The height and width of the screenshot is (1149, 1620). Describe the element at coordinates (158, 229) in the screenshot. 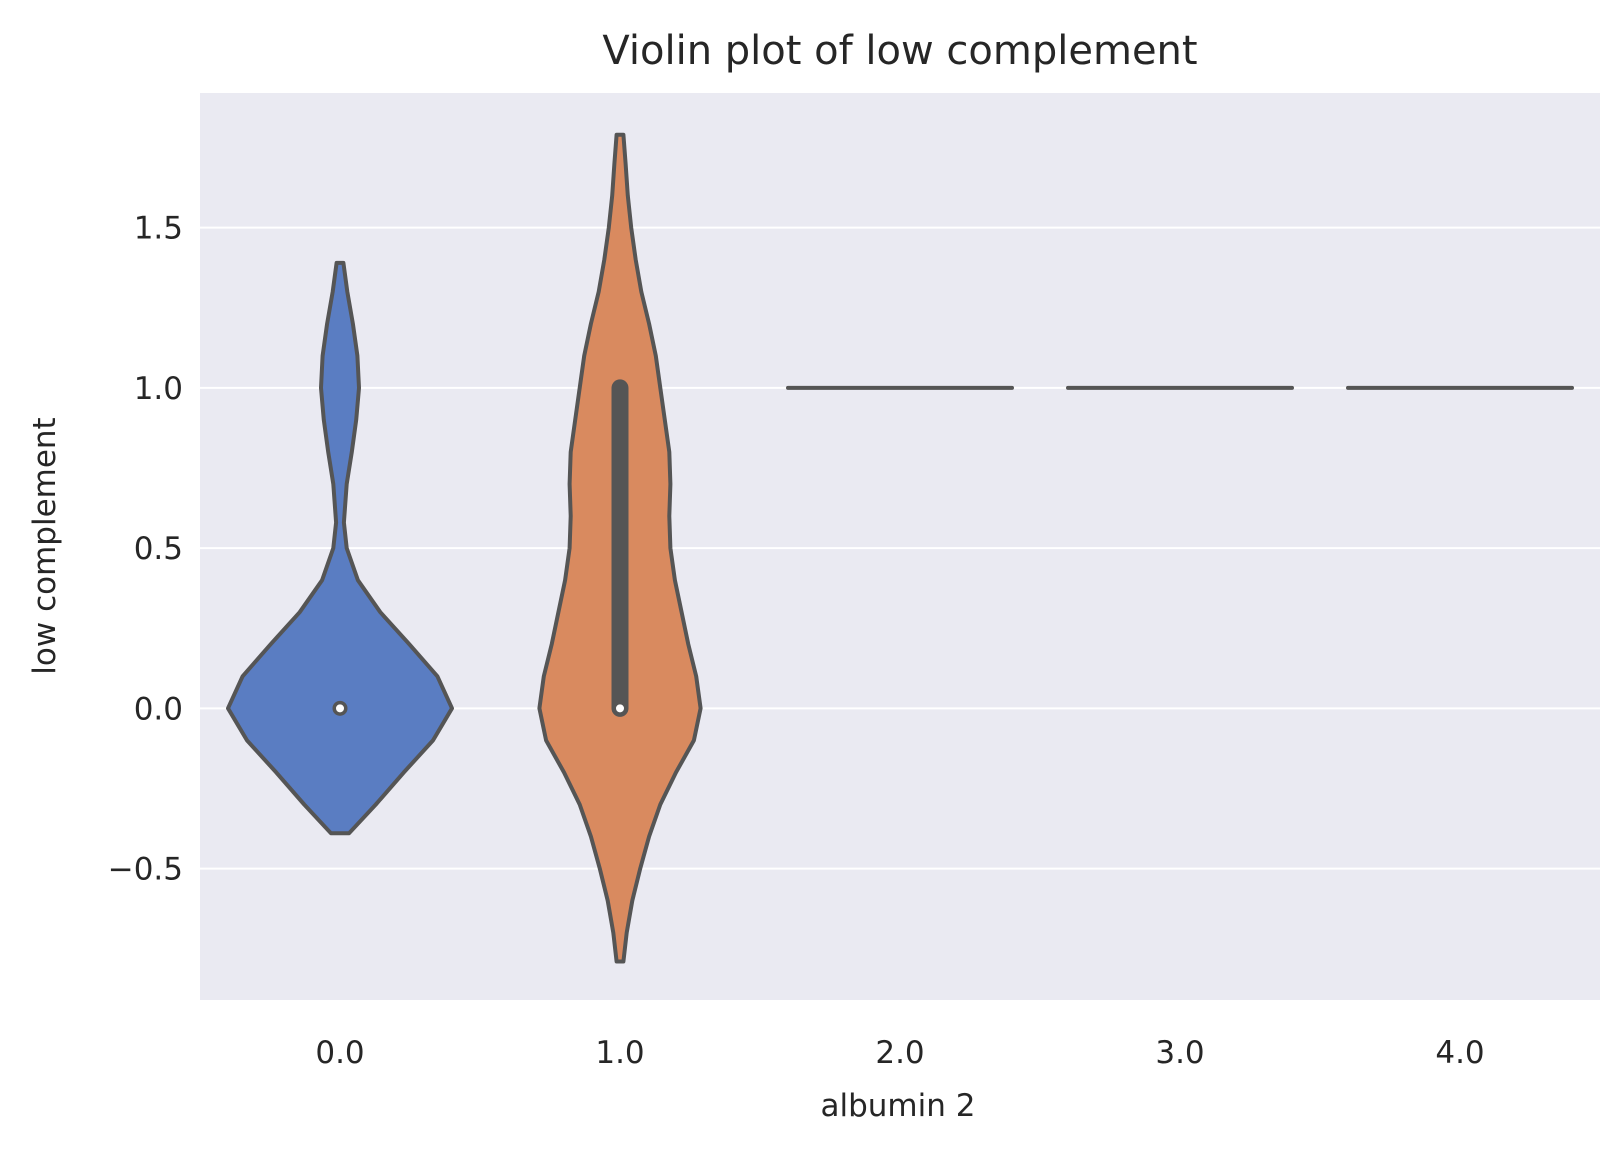

I see `y-tick-label: 1.5` at that location.